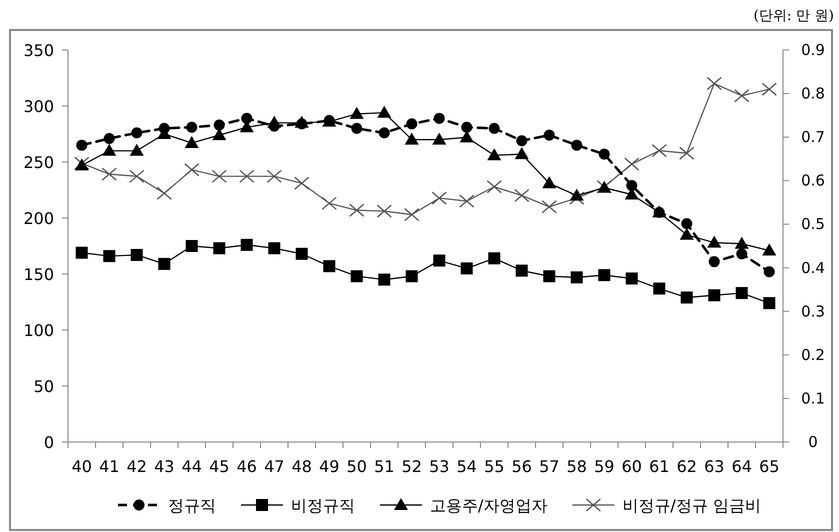 This screenshot has width=839, height=532. What do you see at coordinates (49, 442) in the screenshot?
I see `y-tick-label: 0` at bounding box center [49, 442].